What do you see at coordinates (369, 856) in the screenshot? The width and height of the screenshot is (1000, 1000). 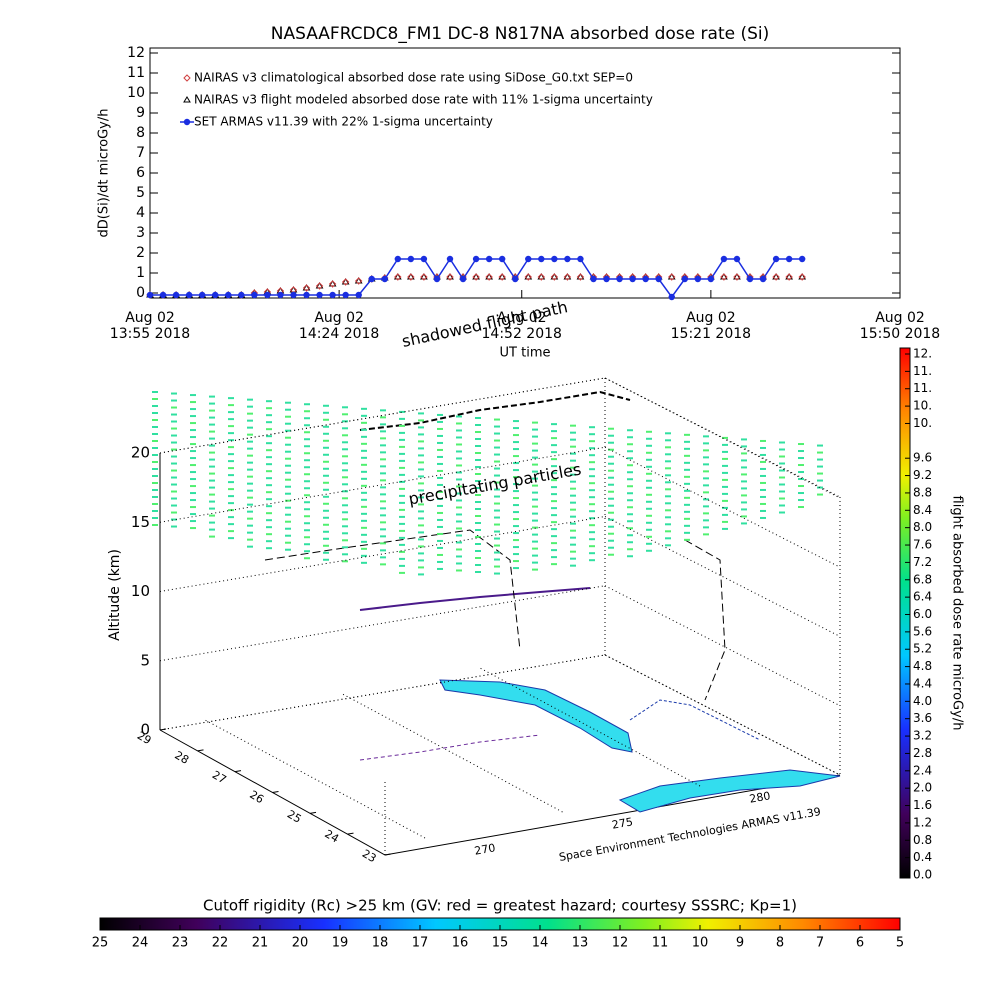 I see `lat-tick-label: 23` at bounding box center [369, 856].